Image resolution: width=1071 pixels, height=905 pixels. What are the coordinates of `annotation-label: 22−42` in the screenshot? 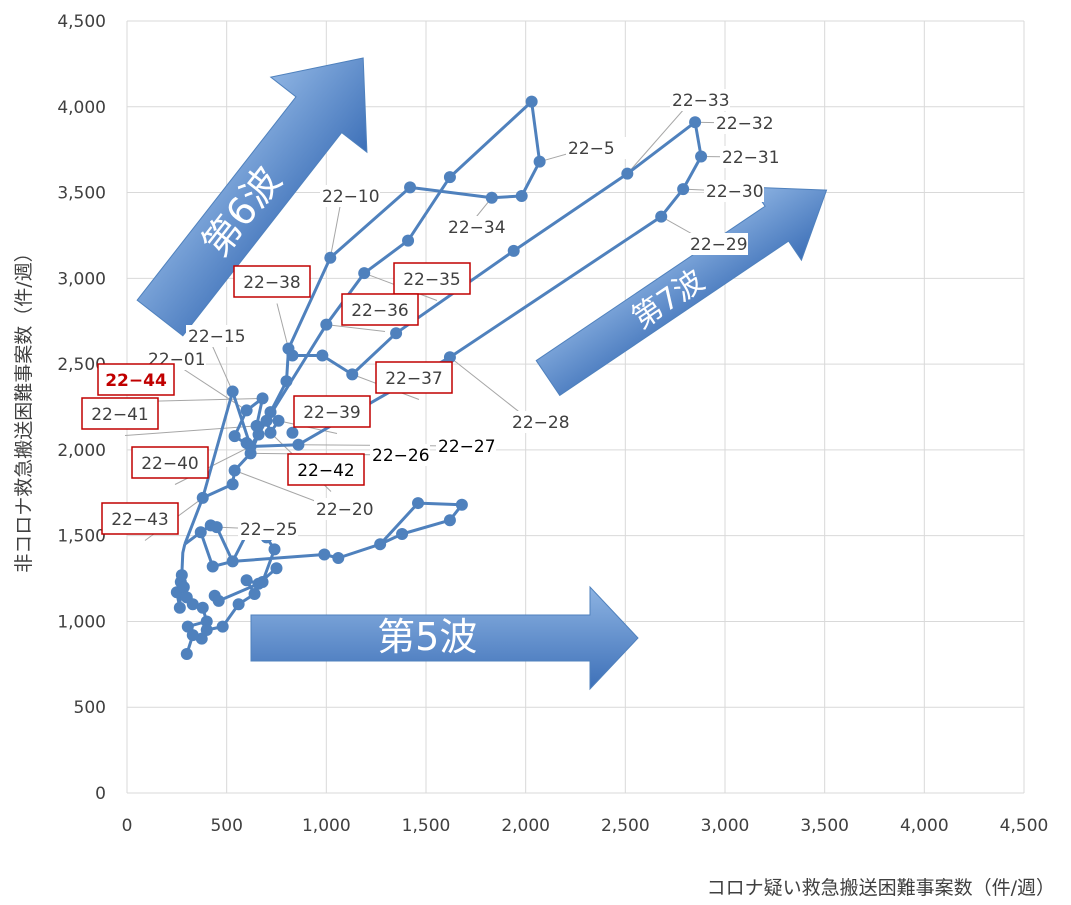 It's located at (326, 471).